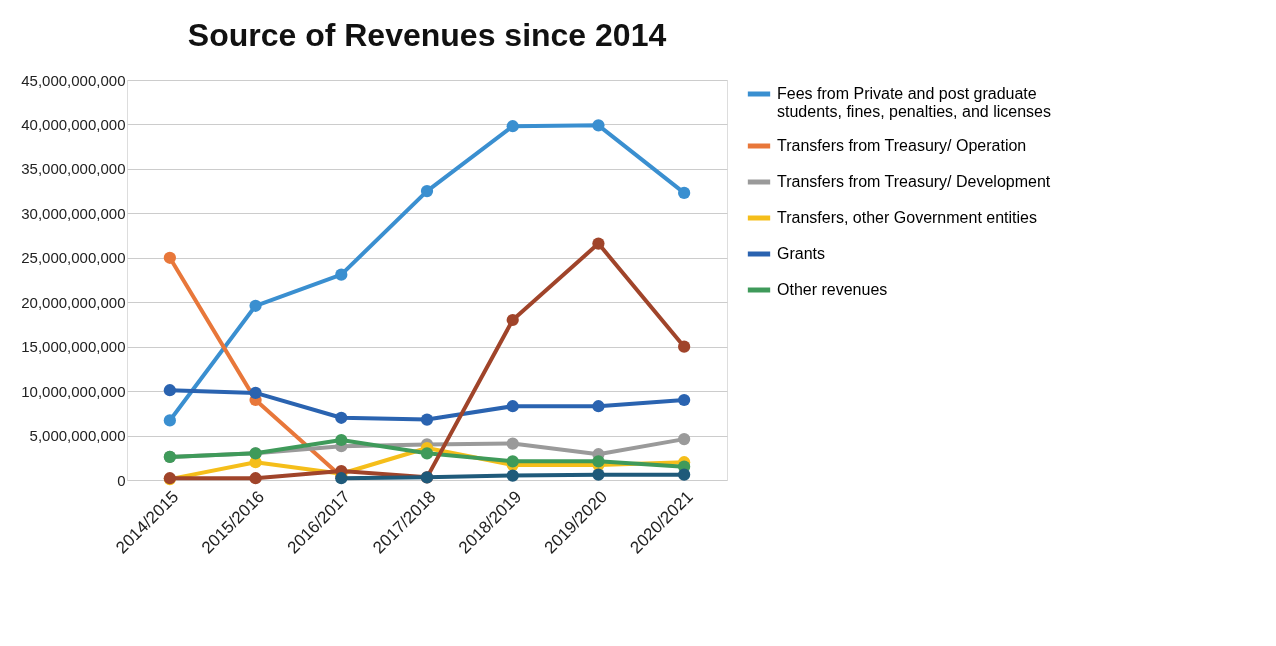  I want to click on y-tick-label: 30,000,000,000, so click(73, 213).